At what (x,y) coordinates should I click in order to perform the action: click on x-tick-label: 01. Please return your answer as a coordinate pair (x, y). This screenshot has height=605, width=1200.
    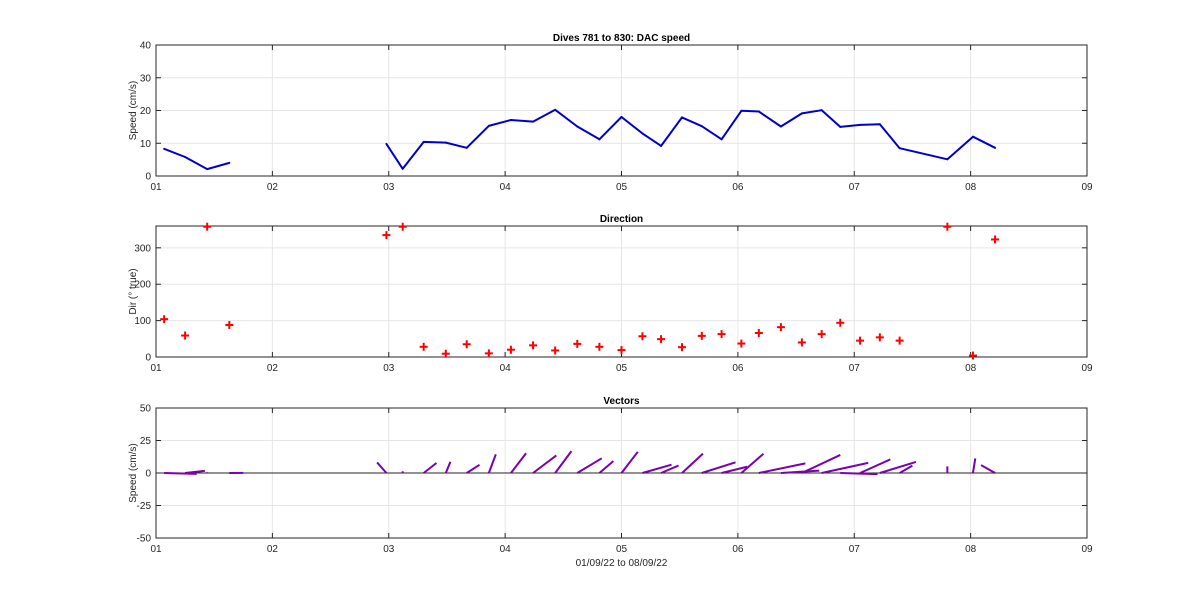
    Looking at the image, I should click on (156, 368).